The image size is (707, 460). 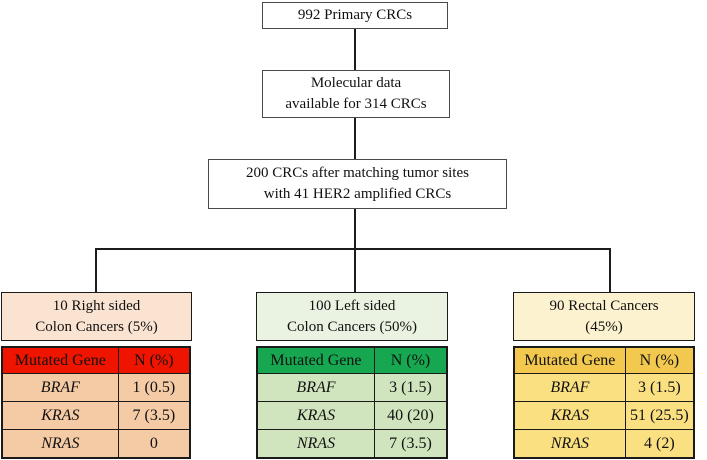 I want to click on flow-box-molecular-data: Molecular data available for 314 CRCs, so click(x=356, y=94).